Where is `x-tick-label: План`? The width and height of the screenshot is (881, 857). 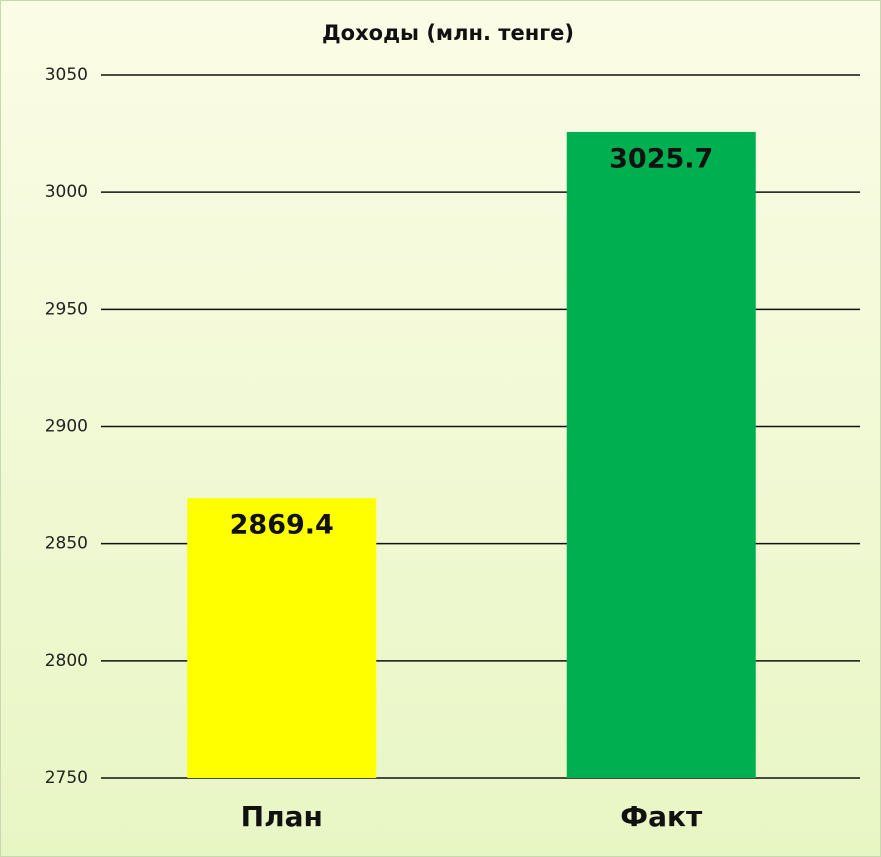
x-tick-label: План is located at coordinates (282, 816).